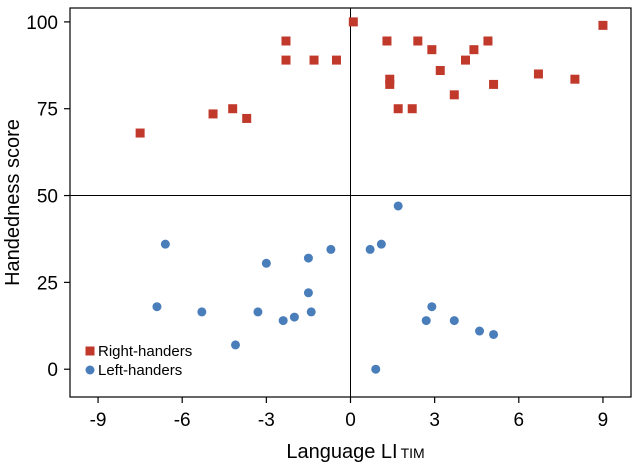 This screenshot has width=638, height=464. What do you see at coordinates (182, 420) in the screenshot?
I see `x-tick-label: -6` at bounding box center [182, 420].